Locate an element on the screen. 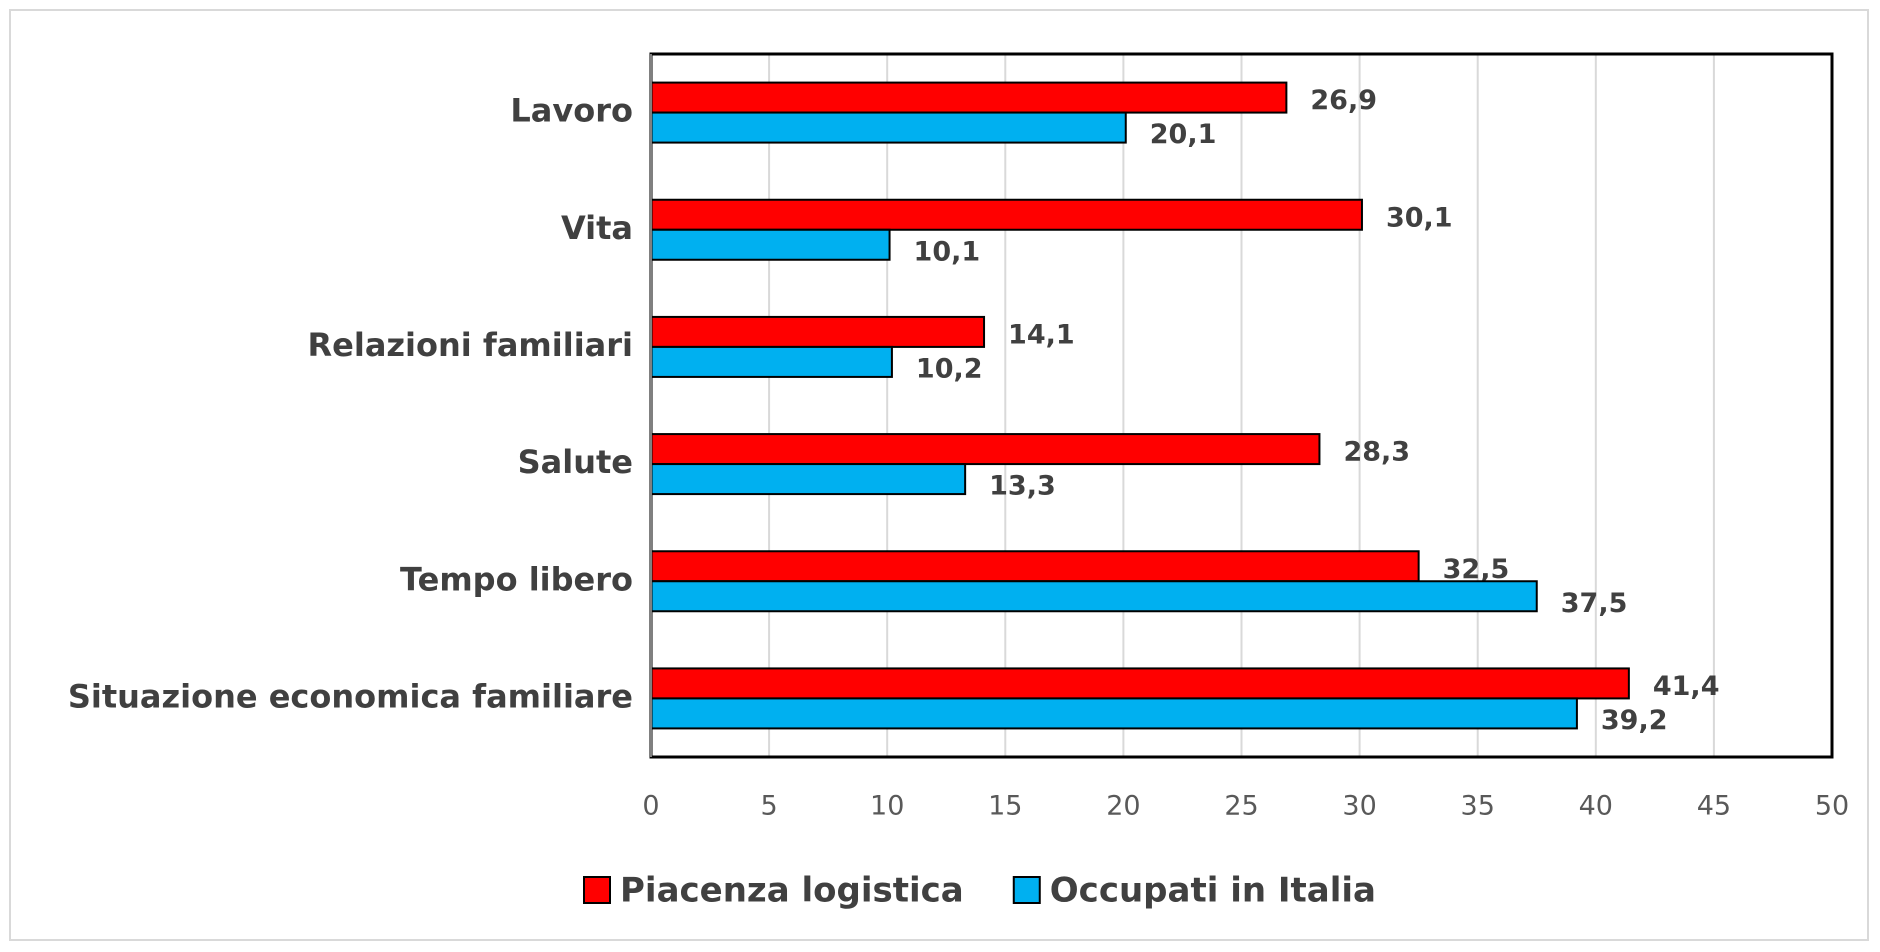 Image resolution: width=1880 pixels, height=952 pixels. x-tick-label: 15 is located at coordinates (1005, 806).